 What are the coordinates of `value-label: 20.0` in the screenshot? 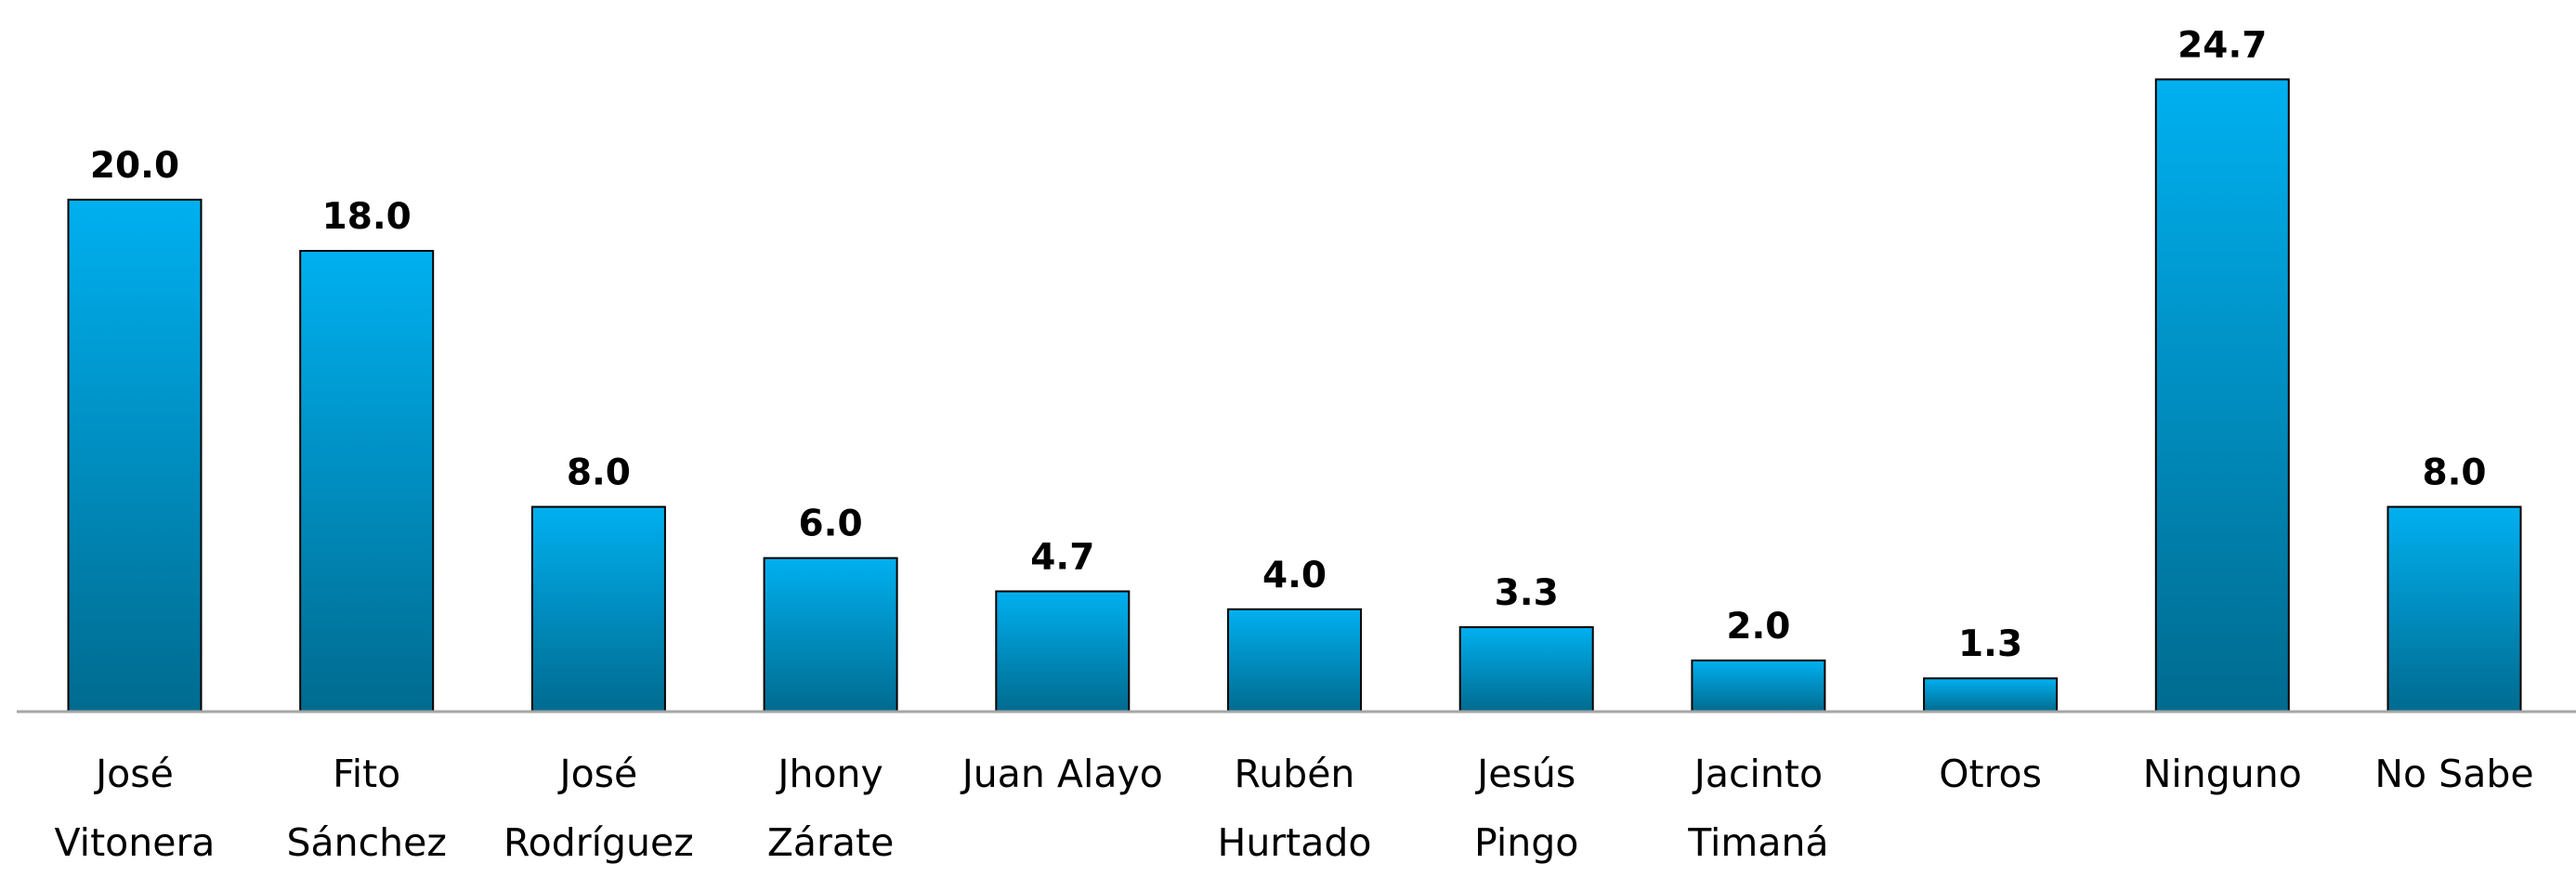 It's located at (134, 166).